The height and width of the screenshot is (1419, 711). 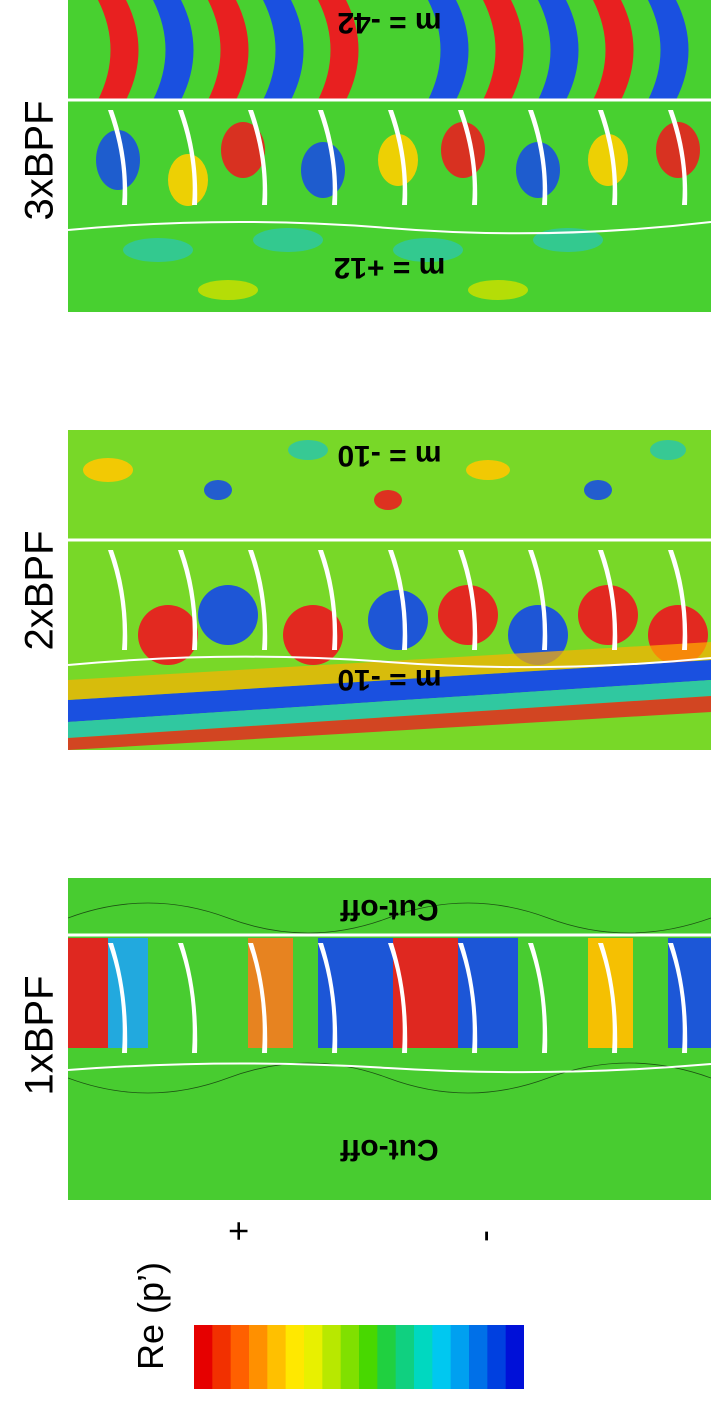 I want to click on upstream-stripes-3xbpf, so click(x=393, y=50).